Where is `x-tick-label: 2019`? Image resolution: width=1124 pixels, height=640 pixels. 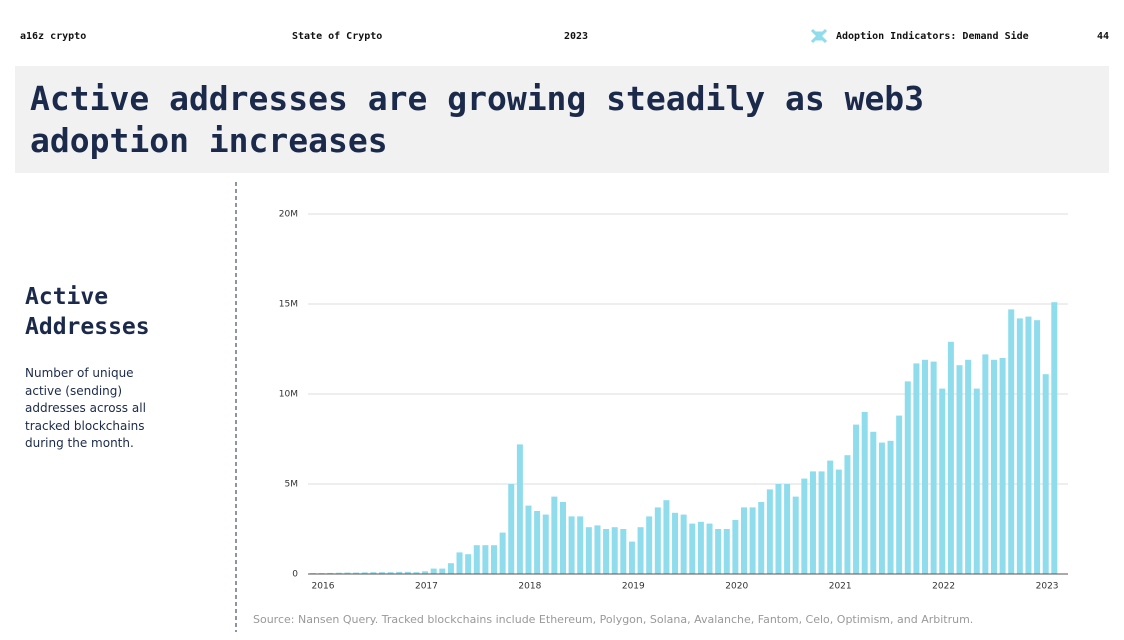 x-tick-label: 2019 is located at coordinates (633, 587).